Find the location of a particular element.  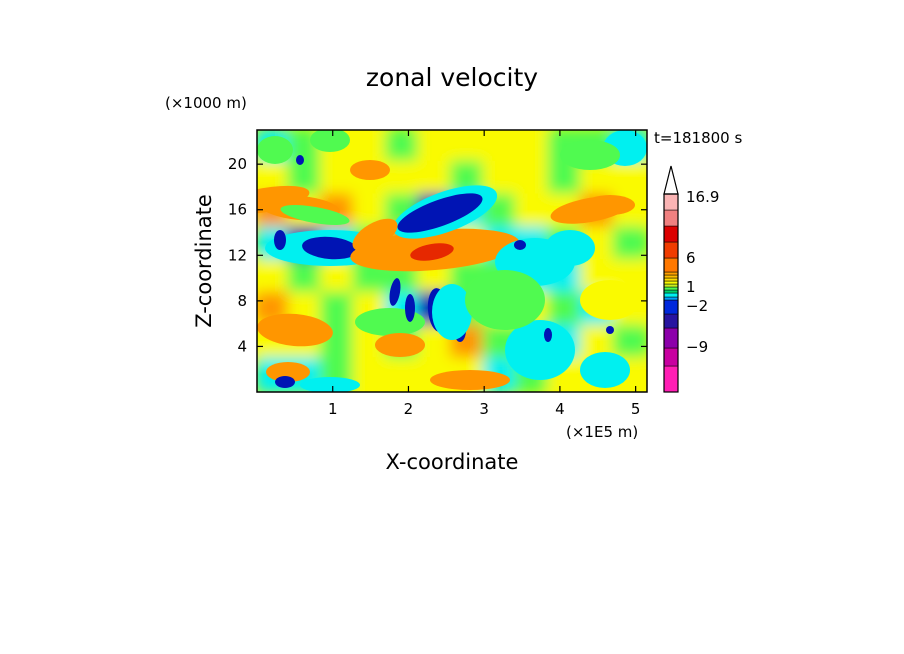

colorbar-label-1: 6 is located at coordinates (691, 258).